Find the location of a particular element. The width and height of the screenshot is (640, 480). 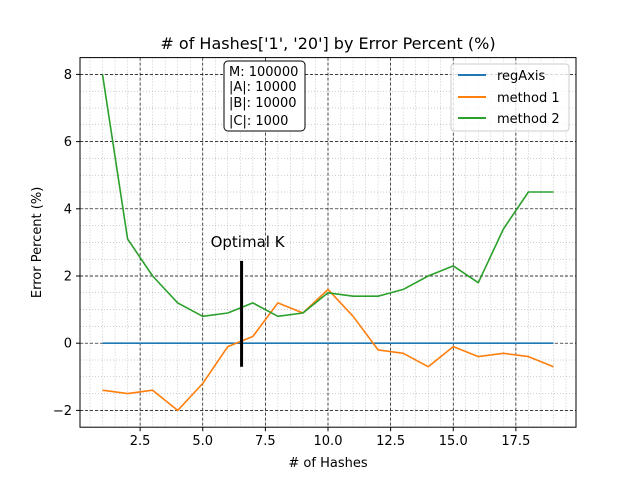

info-box-frame is located at coordinates (264, 96).